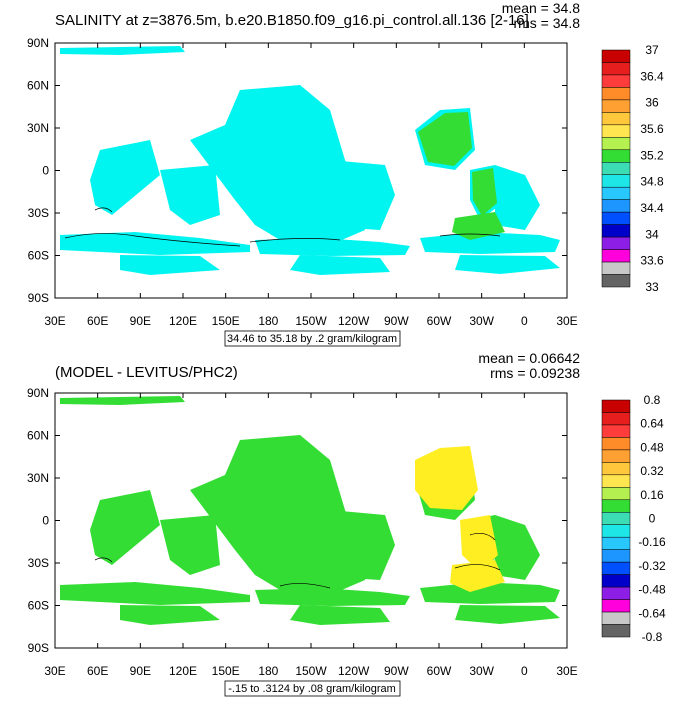 The image size is (700, 705). I want to click on colorbar-label: 0.48, so click(652, 447).